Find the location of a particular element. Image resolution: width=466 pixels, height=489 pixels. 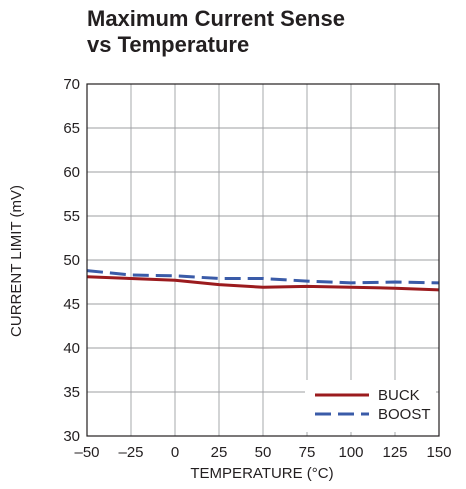

y-tick-label: 40 is located at coordinates (71, 348).